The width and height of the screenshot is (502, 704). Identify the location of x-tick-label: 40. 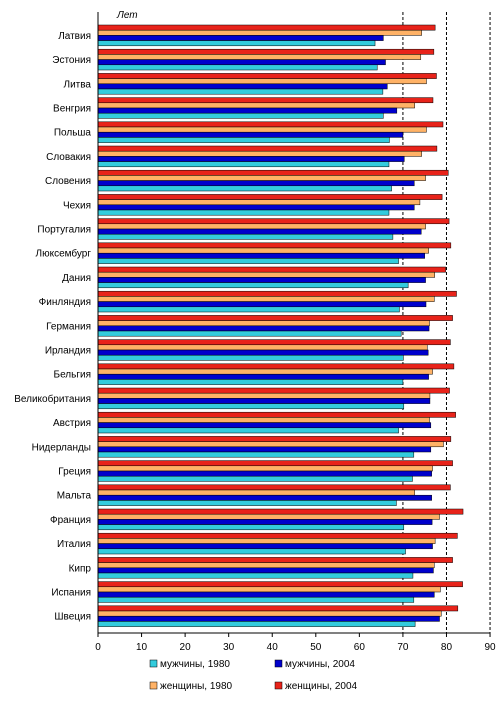
(273, 647).